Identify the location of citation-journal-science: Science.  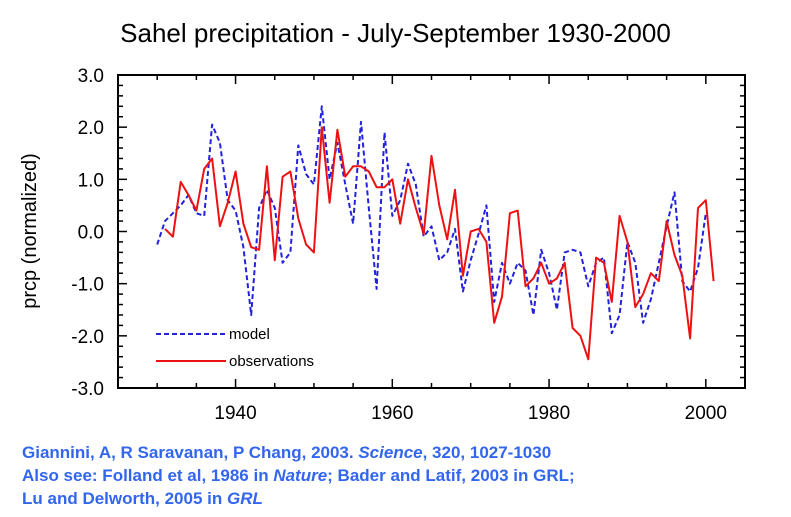
(390, 452).